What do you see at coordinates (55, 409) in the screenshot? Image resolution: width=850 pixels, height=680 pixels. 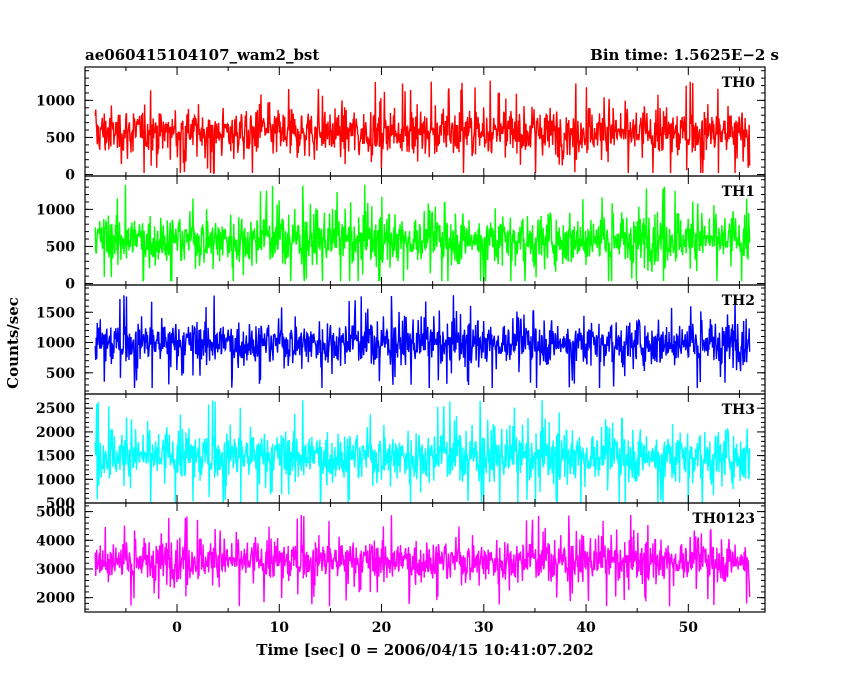 I see `y-tick-label: 2500` at bounding box center [55, 409].